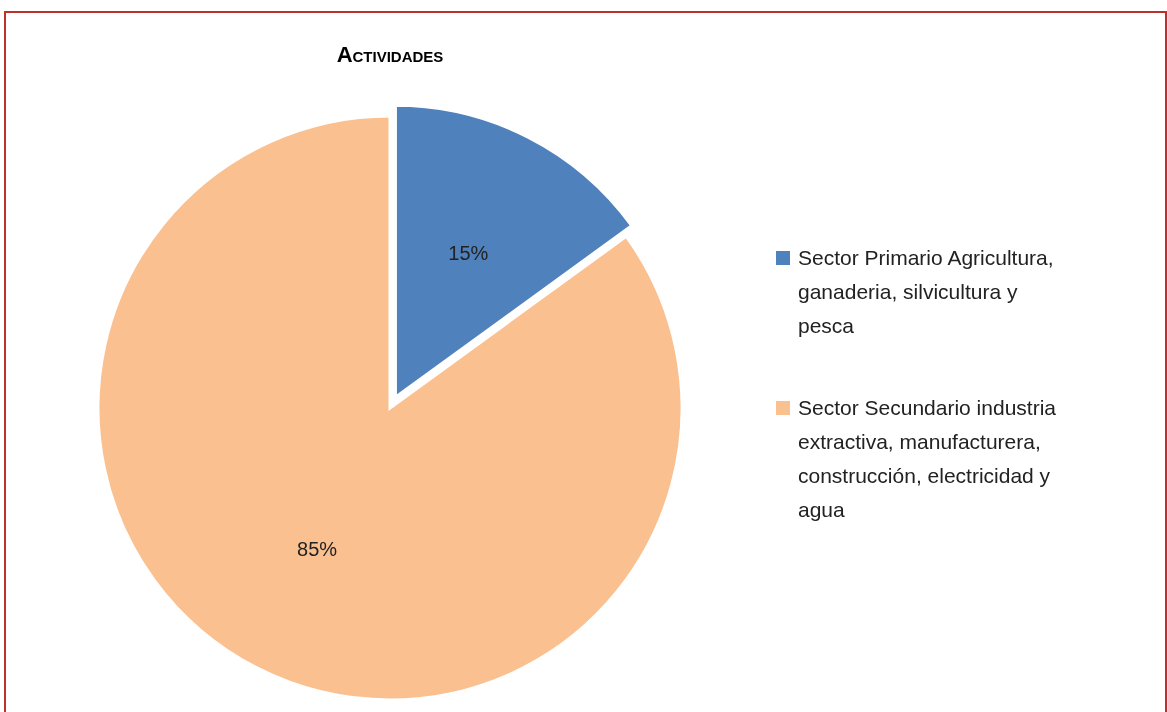 This screenshot has width=1167, height=712. Describe the element at coordinates (390, 54) in the screenshot. I see `chart-title: Actividades` at that location.